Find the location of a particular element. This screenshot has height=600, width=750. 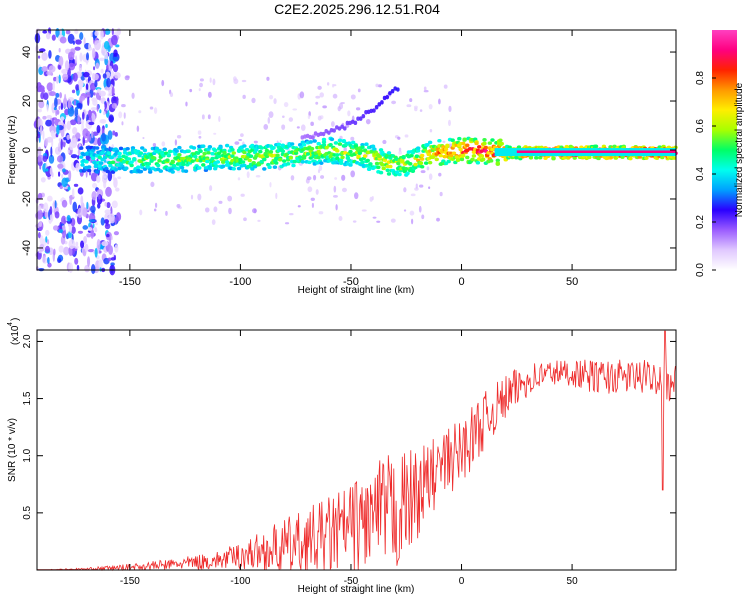

snr-x-label: Height of straight line (km) is located at coordinates (356, 589).